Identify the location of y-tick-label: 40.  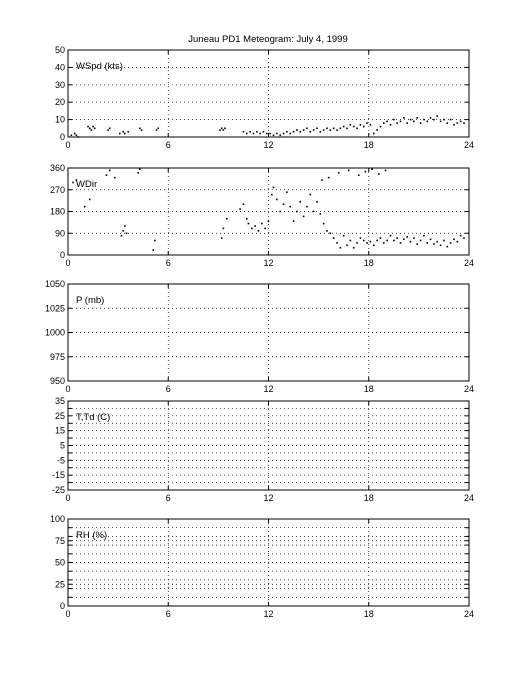
(60, 67).